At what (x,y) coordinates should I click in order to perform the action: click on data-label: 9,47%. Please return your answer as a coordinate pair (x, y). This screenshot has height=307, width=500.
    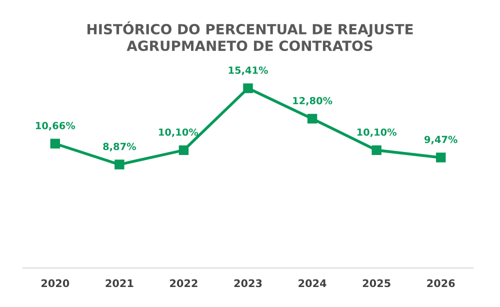
    Looking at the image, I should click on (441, 140).